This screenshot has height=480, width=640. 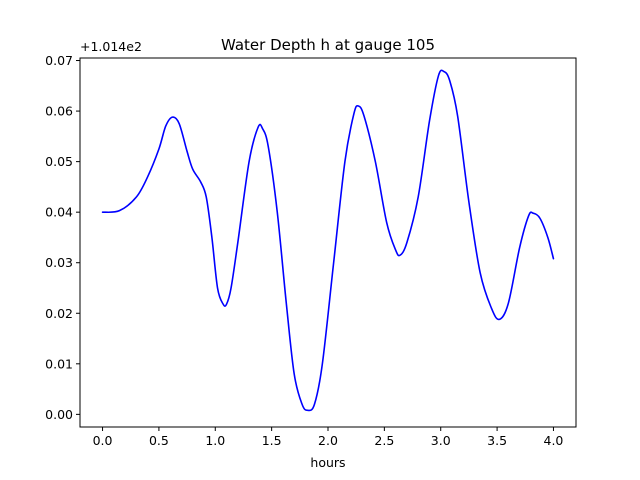 What do you see at coordinates (272, 440) in the screenshot?
I see `x-tick-label: 1.5` at bounding box center [272, 440].